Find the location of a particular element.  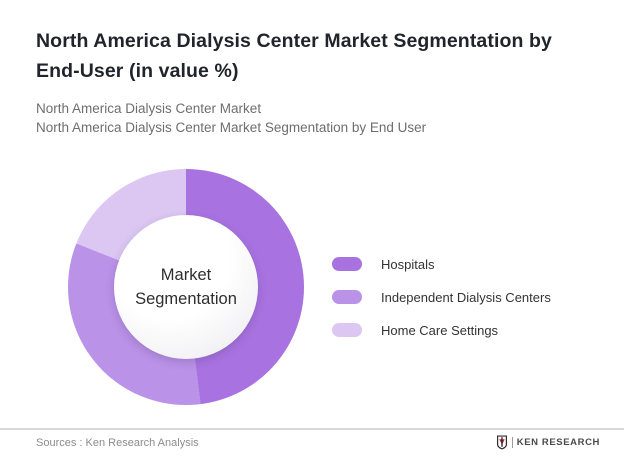

source-note: Sources : Ken Research Analysis is located at coordinates (117, 443).